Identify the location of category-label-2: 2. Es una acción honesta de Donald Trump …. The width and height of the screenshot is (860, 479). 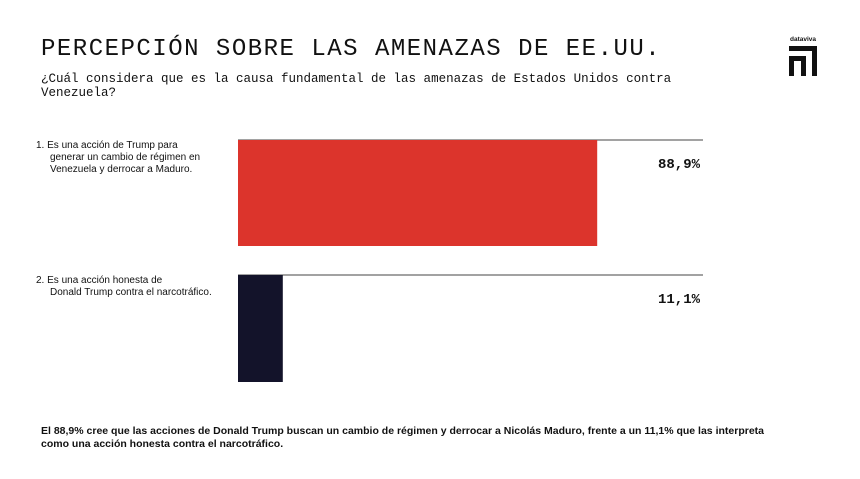
(124, 286).